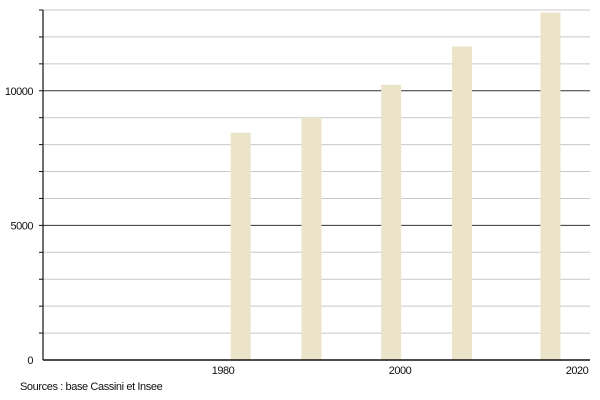 Image resolution: width=600 pixels, height=400 pixels. I want to click on bar-1990, so click(311, 238).